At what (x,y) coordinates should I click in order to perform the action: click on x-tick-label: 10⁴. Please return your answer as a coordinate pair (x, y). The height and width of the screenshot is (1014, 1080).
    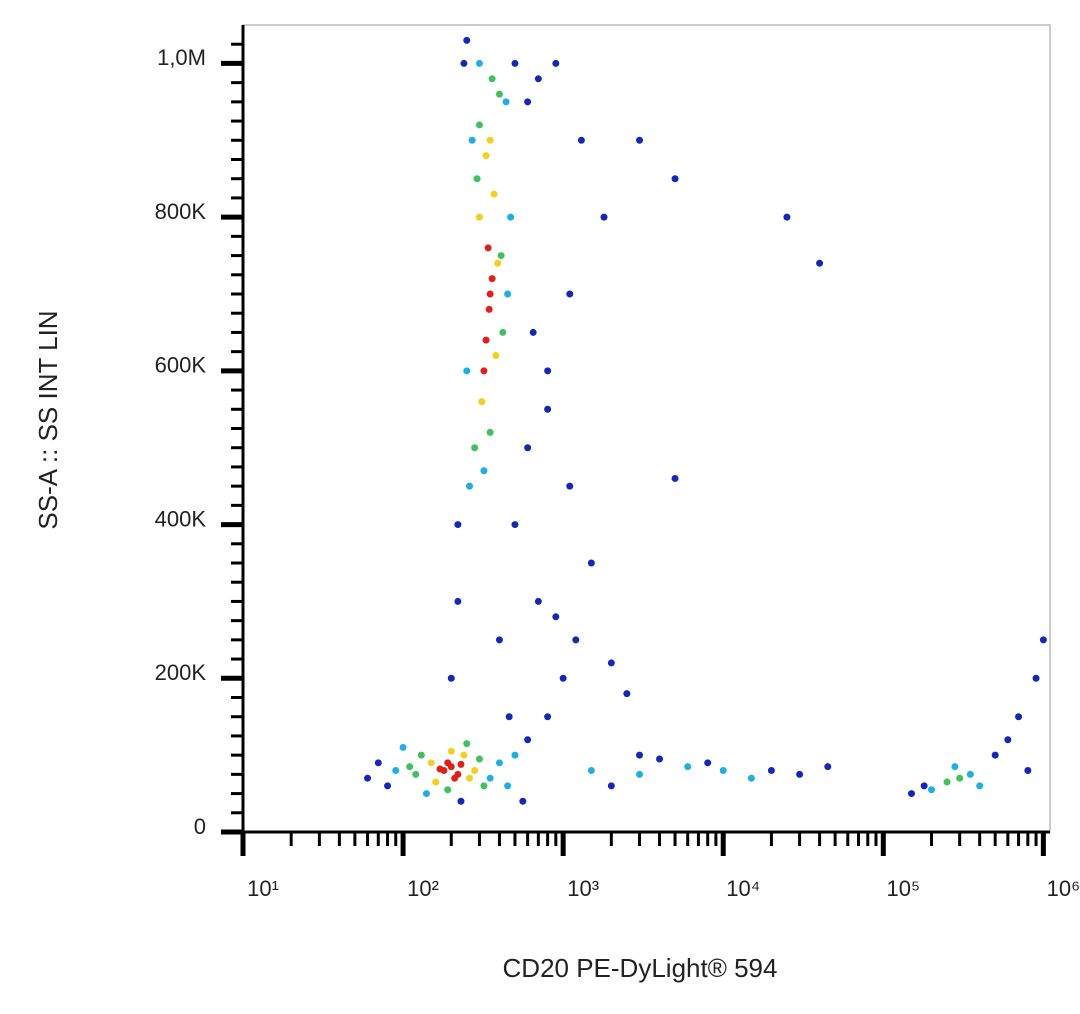
    Looking at the image, I should click on (743, 888).